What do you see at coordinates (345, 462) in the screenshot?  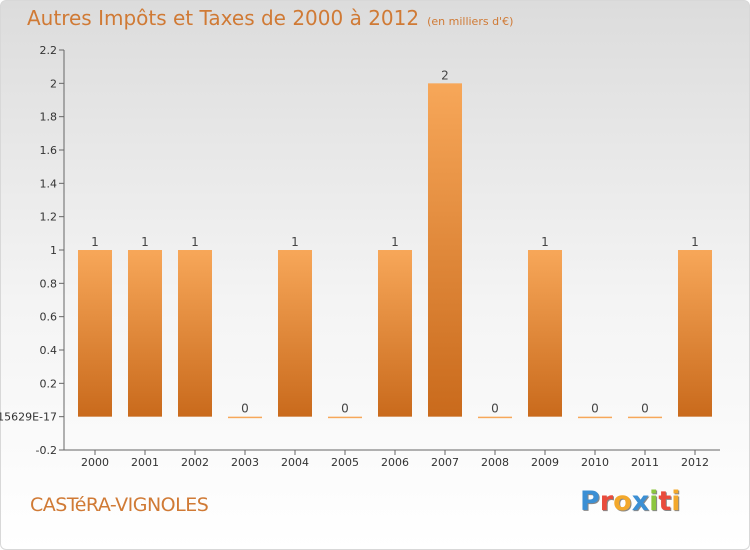 I see `x-tick-label: 2005` at bounding box center [345, 462].